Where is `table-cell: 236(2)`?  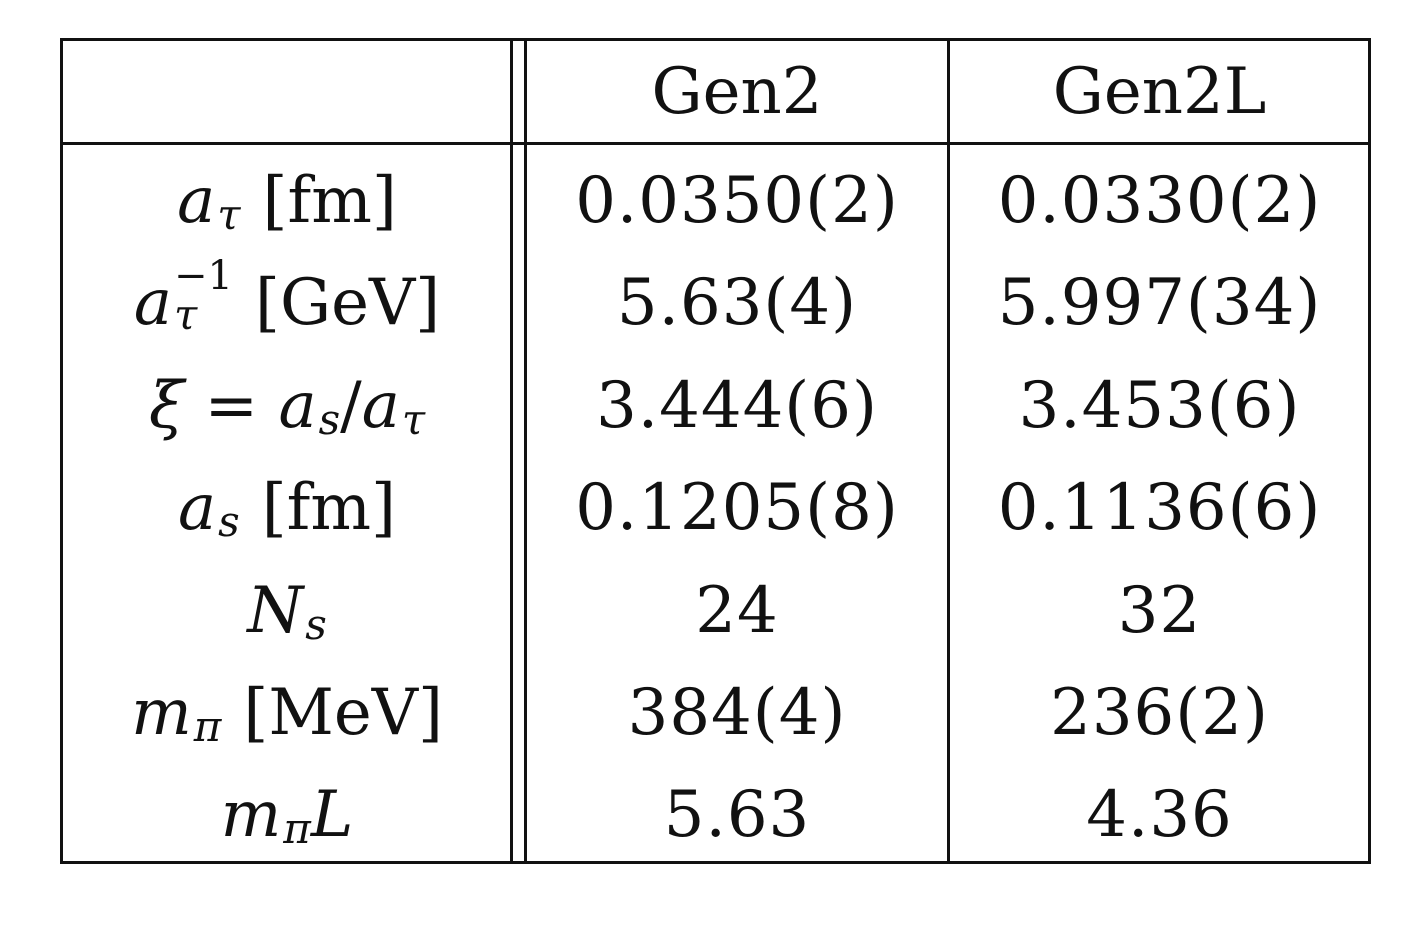
table-cell: 236(2) is located at coordinates (1159, 713).